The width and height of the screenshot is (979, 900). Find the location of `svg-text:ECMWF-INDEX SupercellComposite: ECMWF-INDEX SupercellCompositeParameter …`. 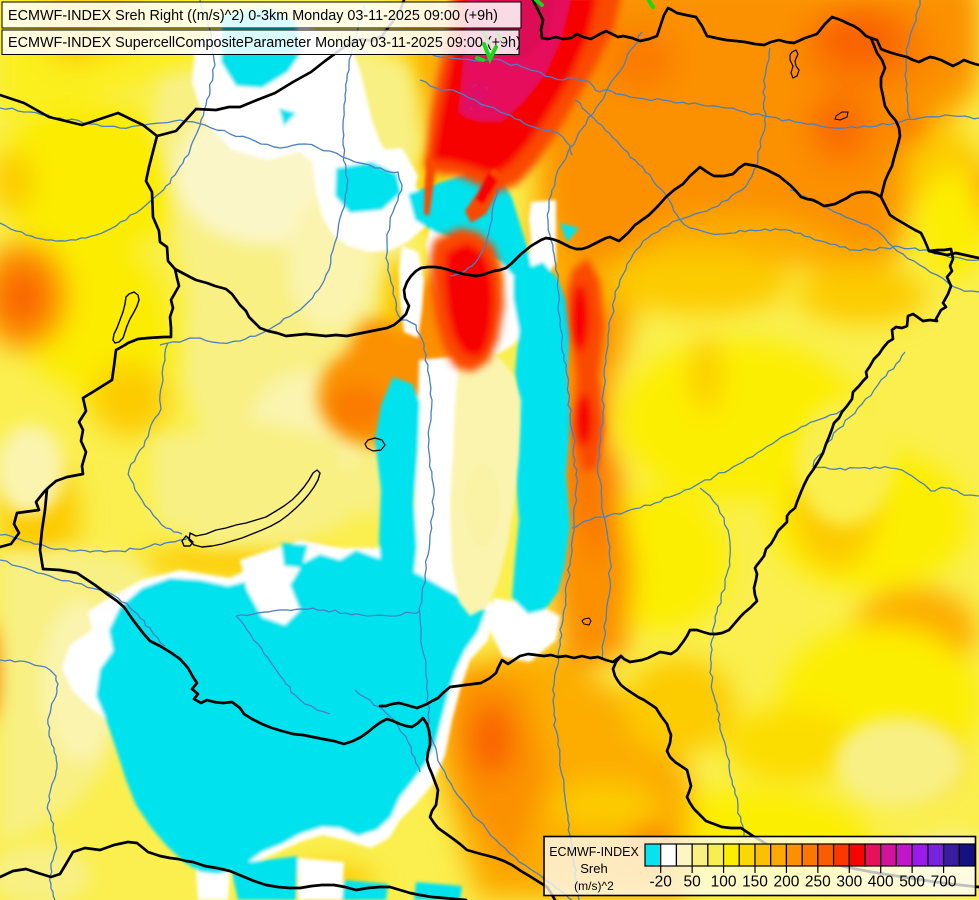

svg-text:ECMWF-INDEX SupercellComposite: ECMWF-INDEX SupercellCompositeParameter … is located at coordinates (264, 43).